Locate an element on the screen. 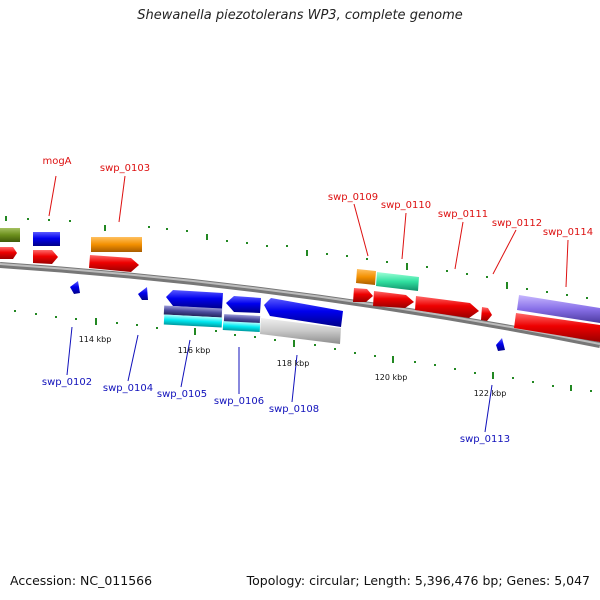 The width and height of the screenshot is (600, 600). label-swp-0110: swp_0110 is located at coordinates (406, 205).